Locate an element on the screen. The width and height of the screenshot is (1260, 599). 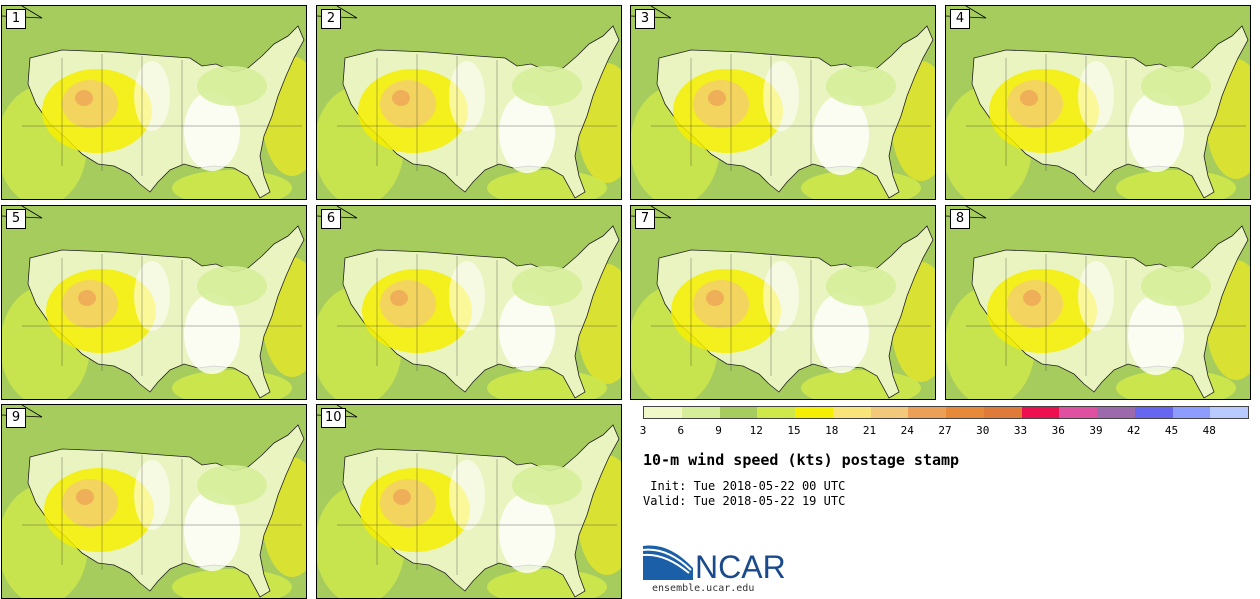
panel-number-label: 1 is located at coordinates (16, 19).